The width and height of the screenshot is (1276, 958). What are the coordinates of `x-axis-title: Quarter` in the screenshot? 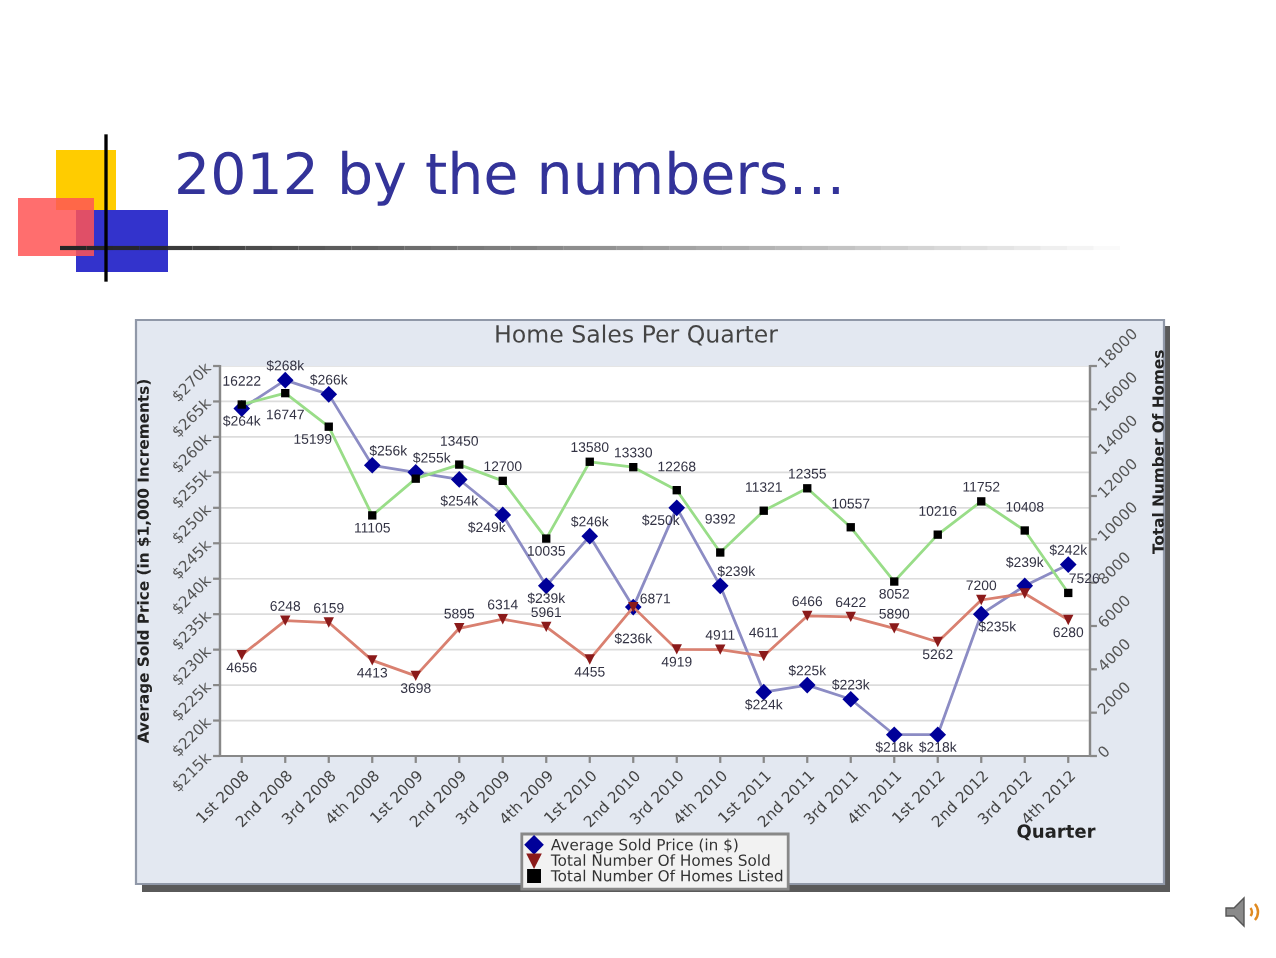 It's located at (1056, 832).